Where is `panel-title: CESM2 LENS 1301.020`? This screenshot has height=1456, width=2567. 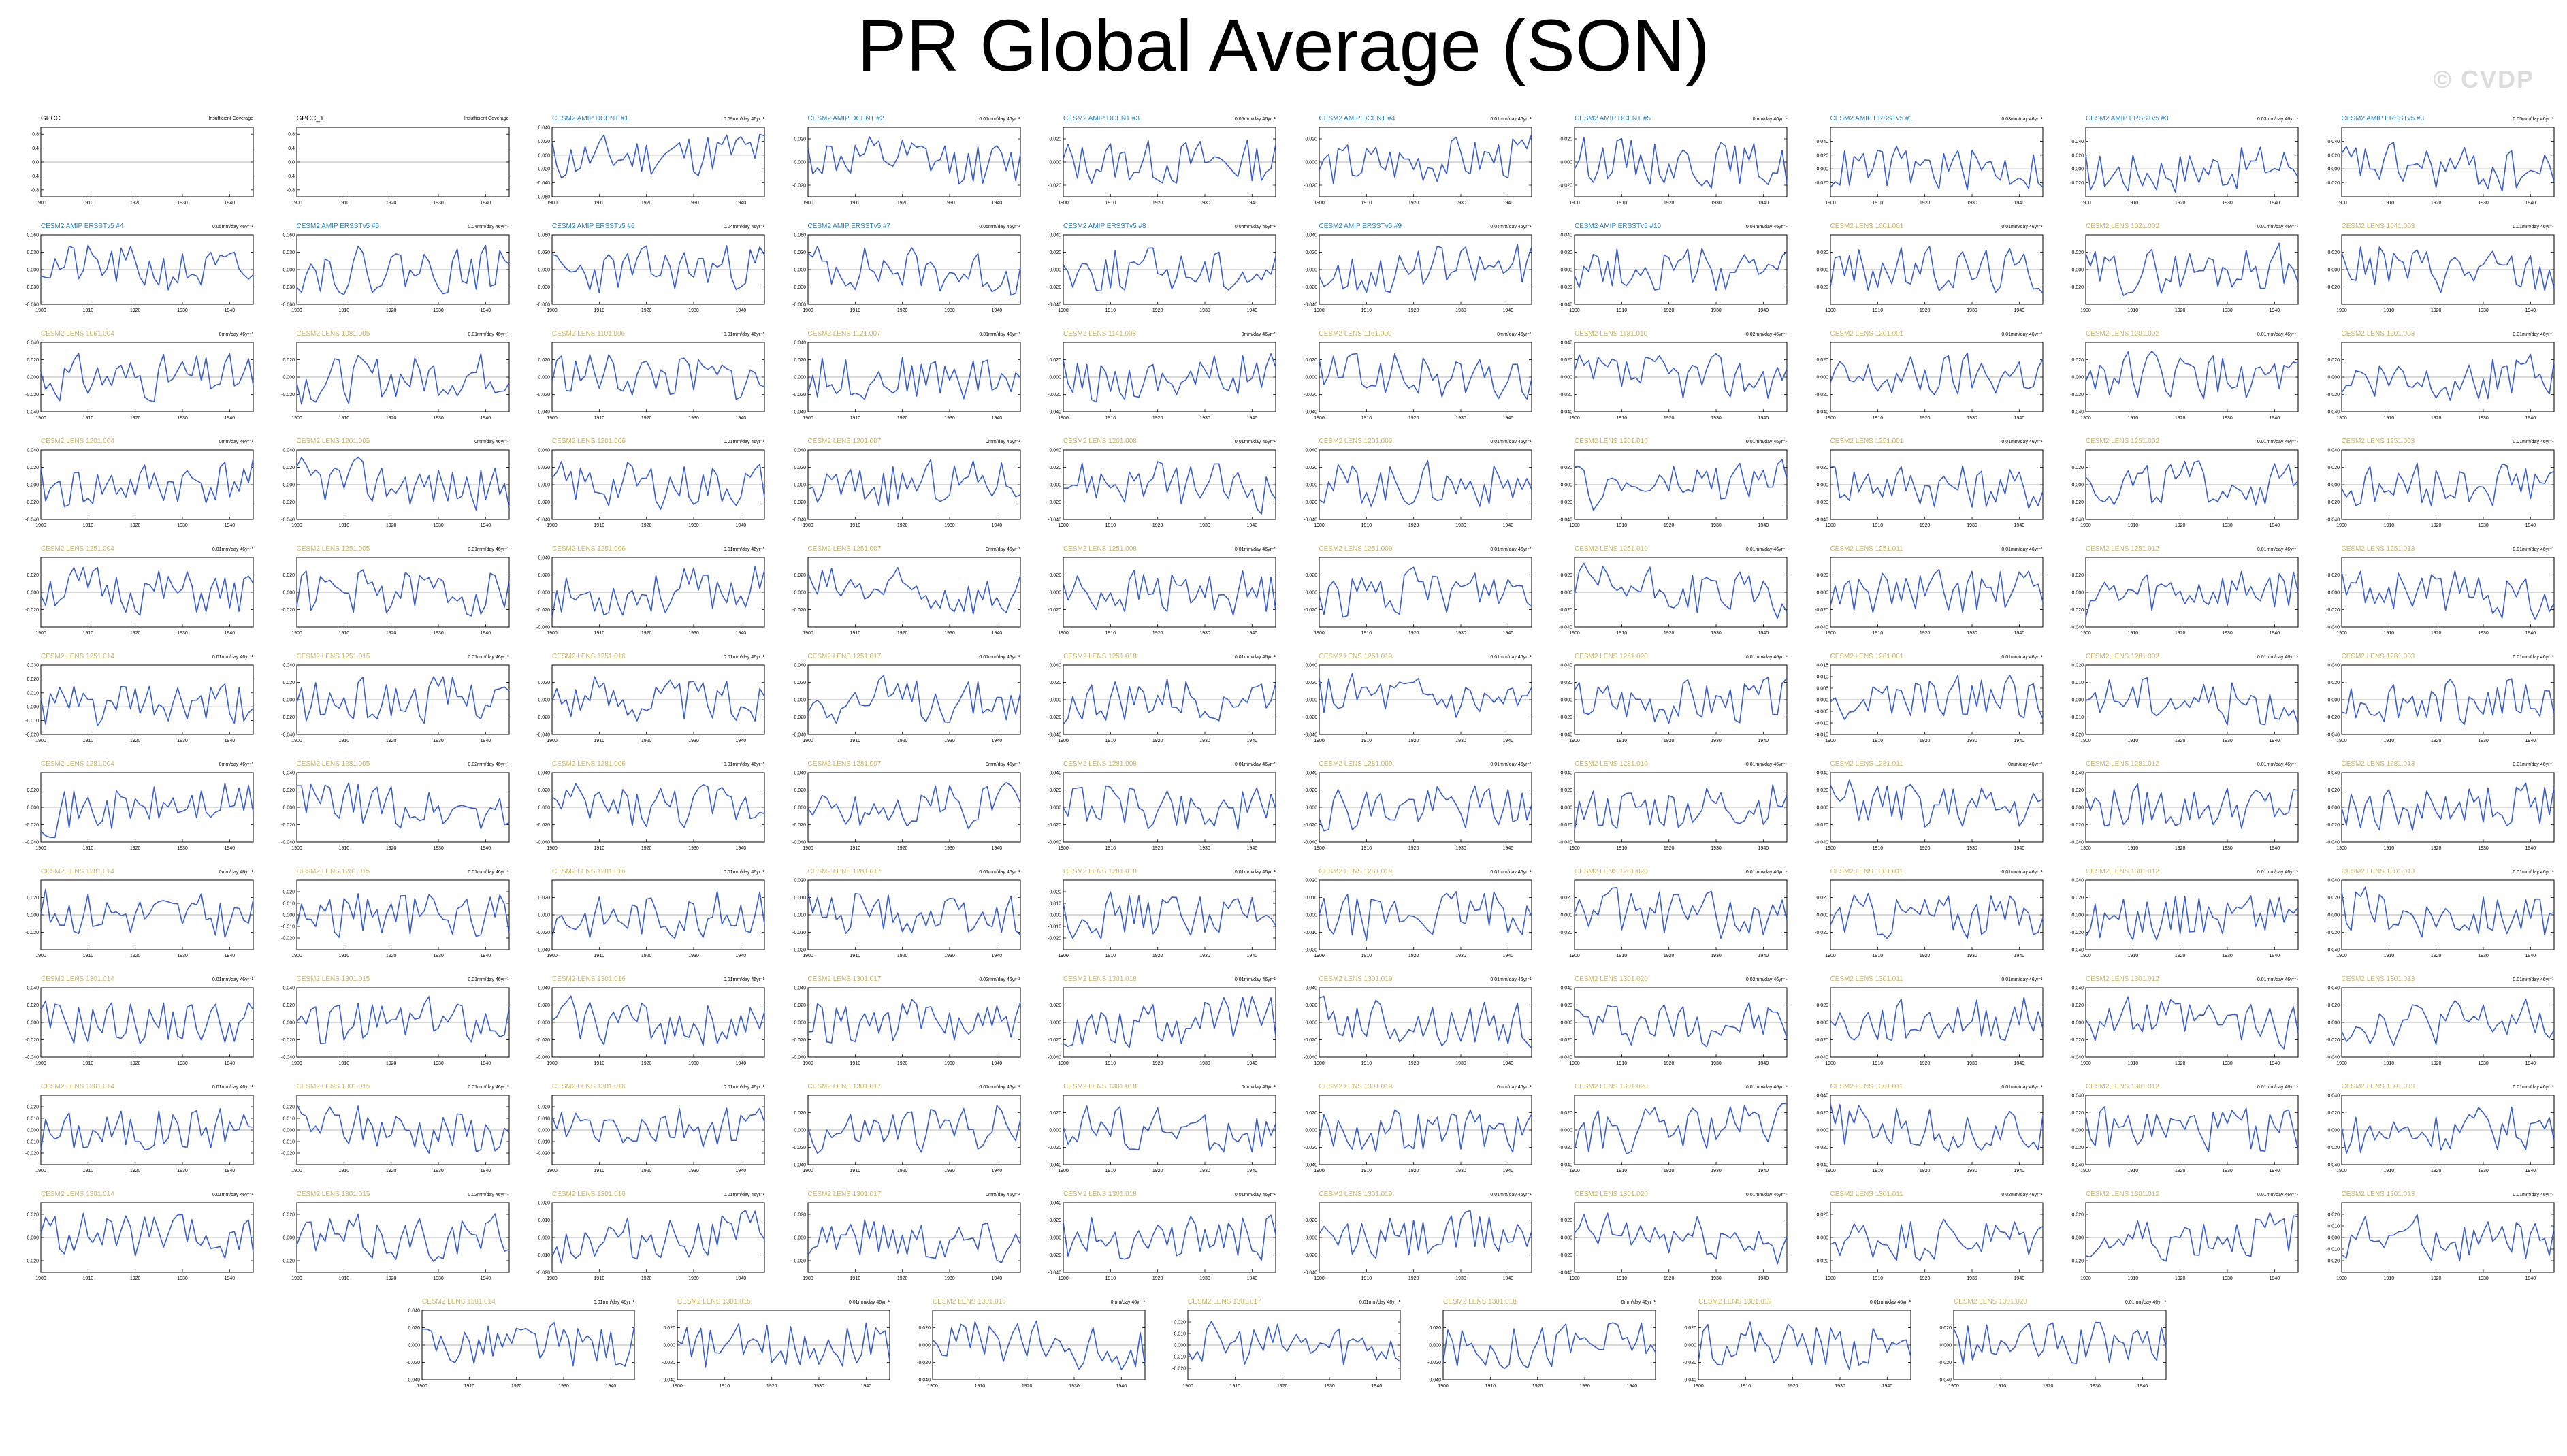
panel-title: CESM2 LENS 1301.020 is located at coordinates (1611, 1195).